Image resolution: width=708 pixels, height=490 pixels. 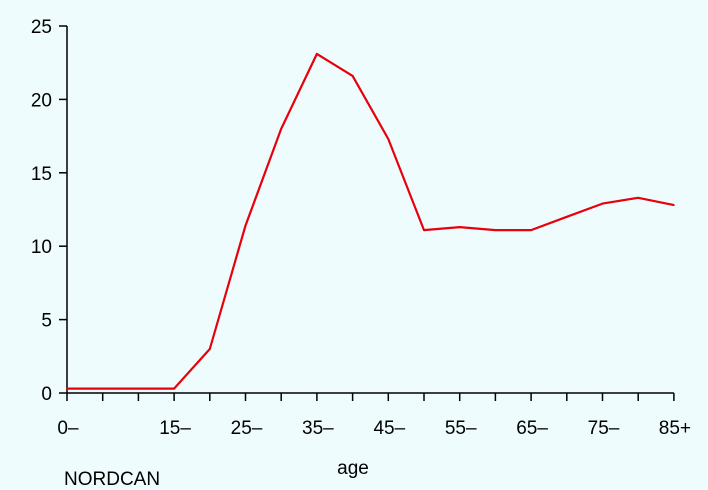 I want to click on x-tick-label: 35–, so click(x=318, y=428).